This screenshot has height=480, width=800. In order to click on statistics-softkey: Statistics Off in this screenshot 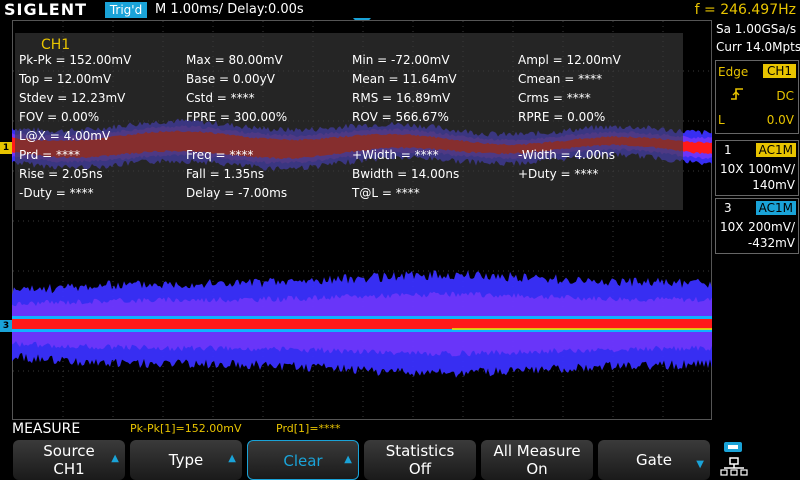, I will do `click(420, 460)`.